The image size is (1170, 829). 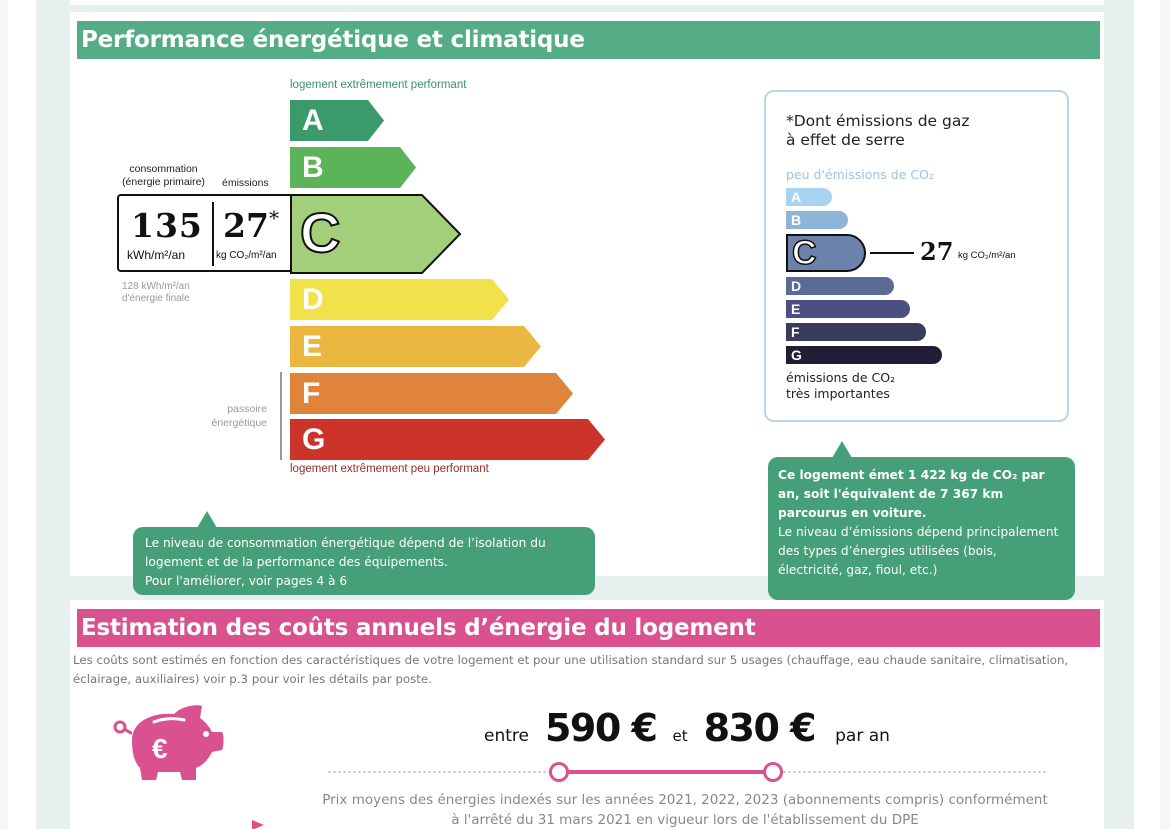 I want to click on word-between: entre, so click(x=506, y=736).